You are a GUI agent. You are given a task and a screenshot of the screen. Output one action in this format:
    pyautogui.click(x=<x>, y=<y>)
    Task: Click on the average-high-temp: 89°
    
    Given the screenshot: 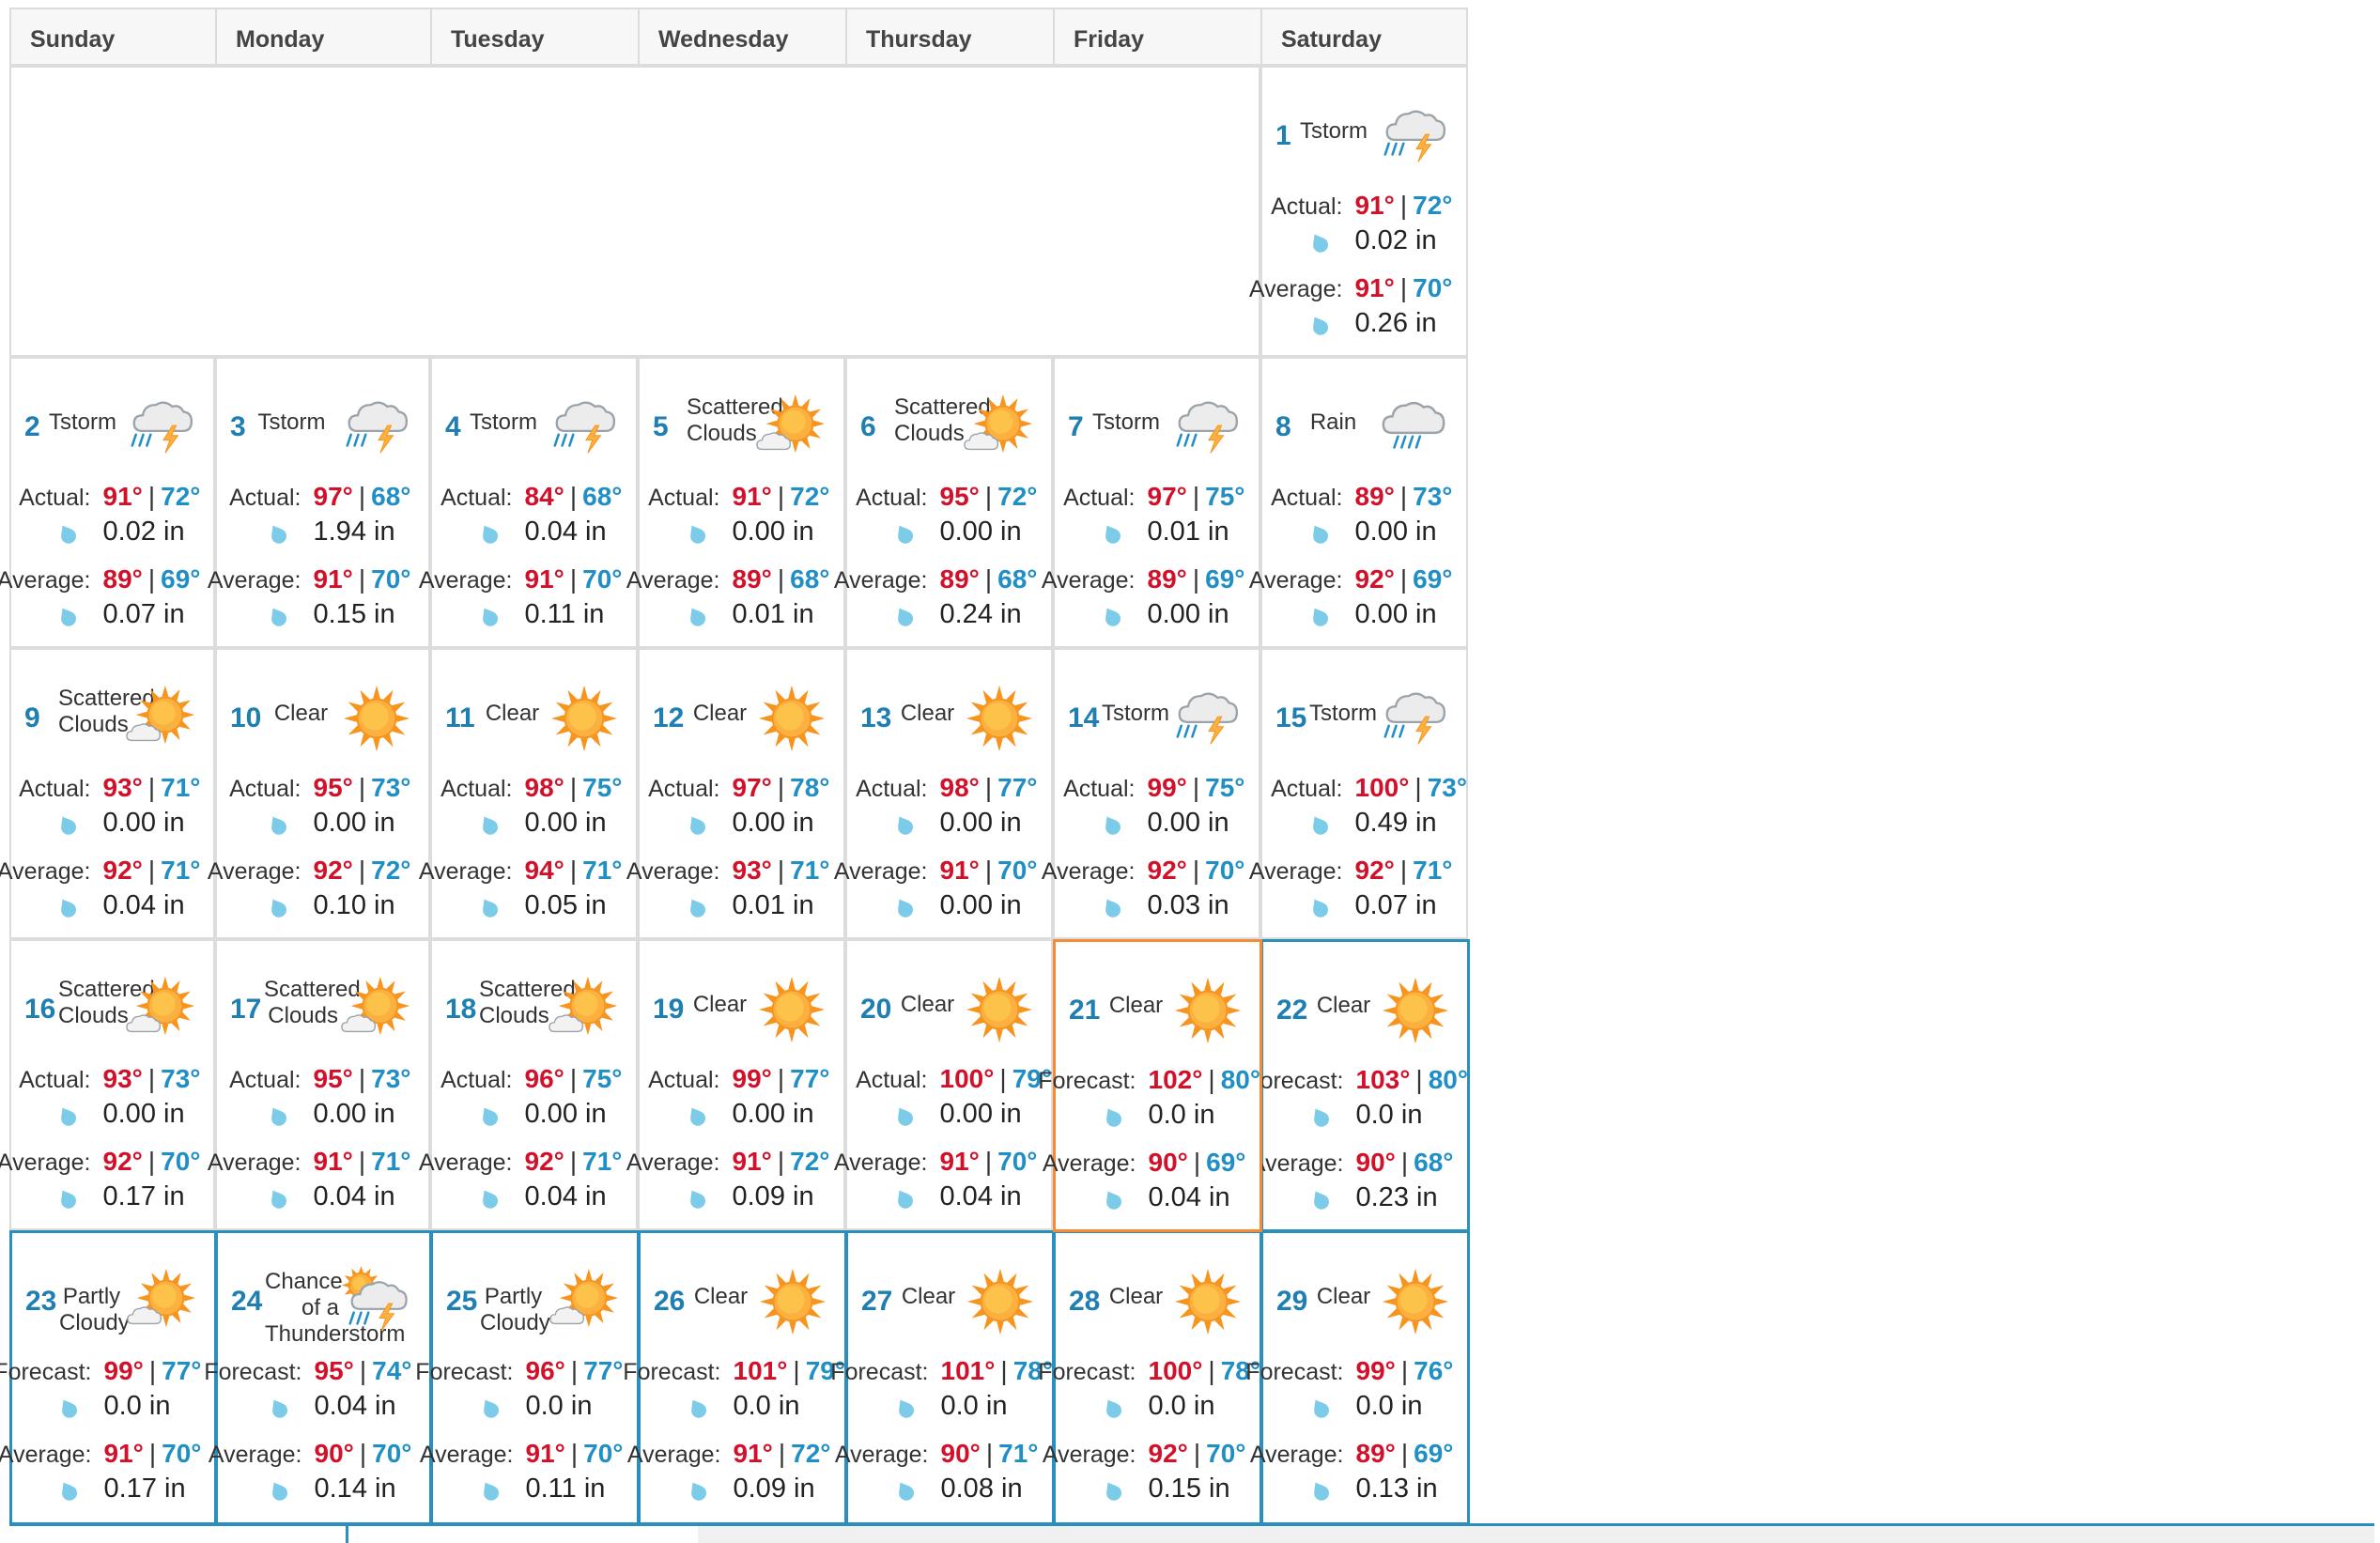 What is the action you would take?
    pyautogui.click(x=960, y=579)
    